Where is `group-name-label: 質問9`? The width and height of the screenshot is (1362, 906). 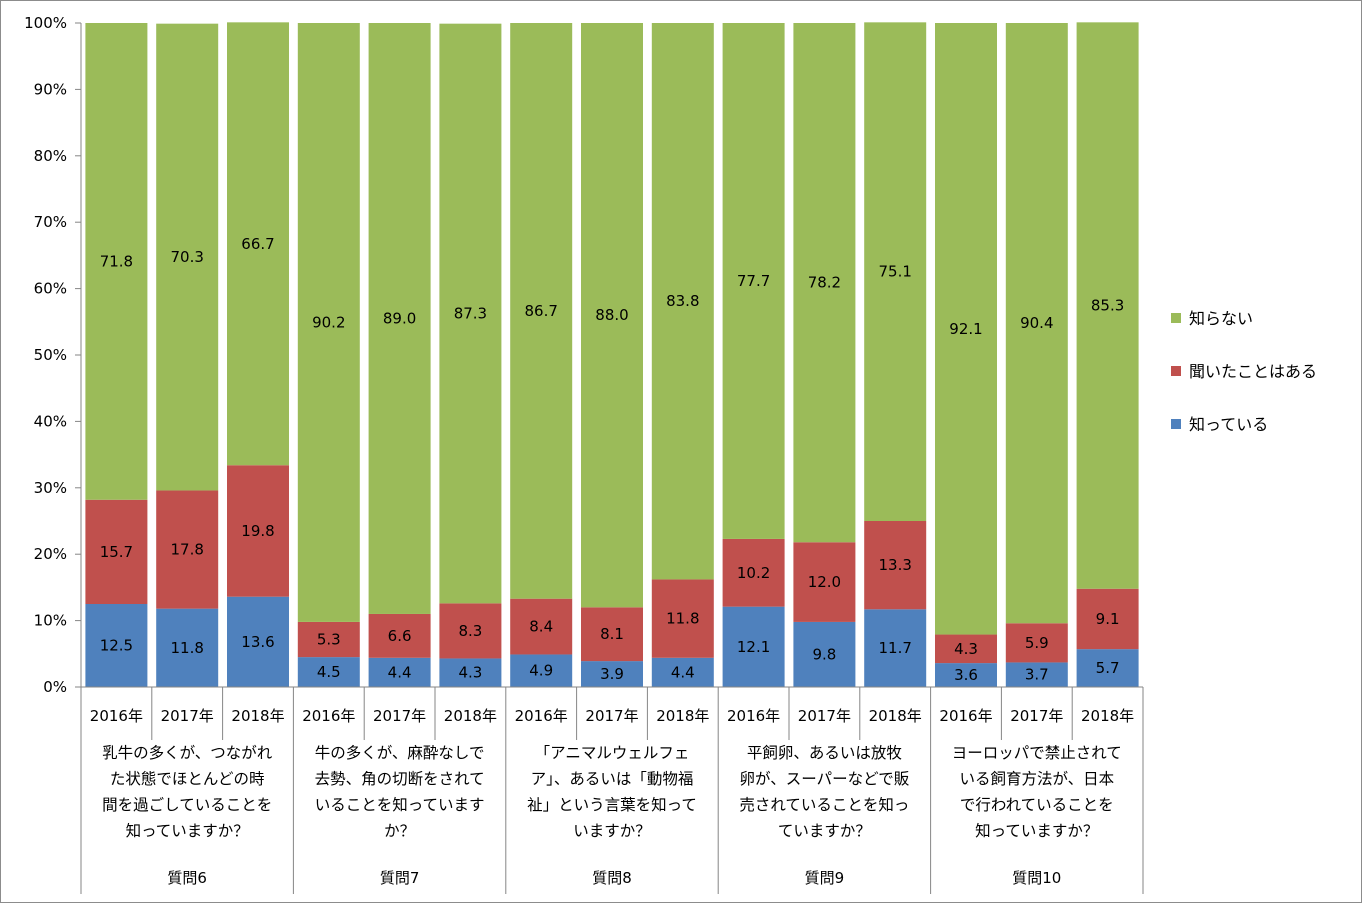 group-name-label: 質問9 is located at coordinates (825, 878).